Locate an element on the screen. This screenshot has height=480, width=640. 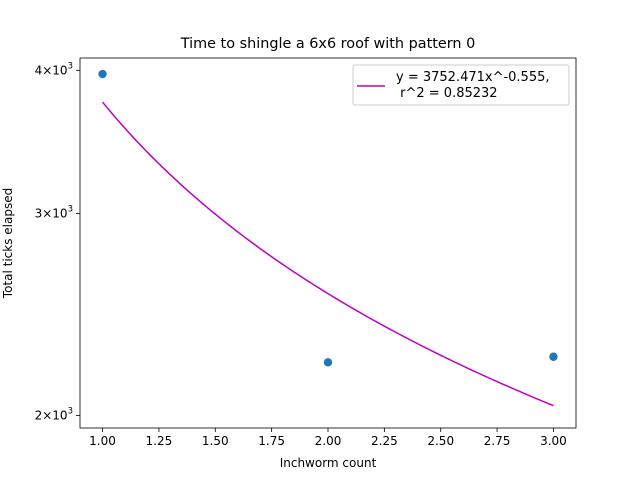
y-tick-label: 3×10³ is located at coordinates (54, 213).